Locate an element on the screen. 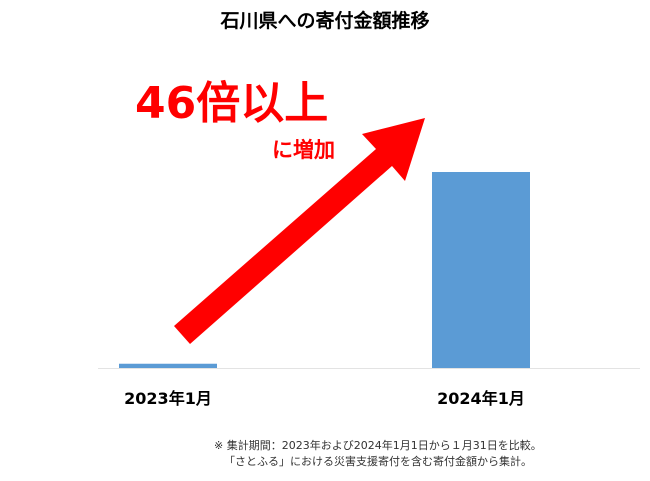  annotation-sub: に増加 is located at coordinates (303, 150).